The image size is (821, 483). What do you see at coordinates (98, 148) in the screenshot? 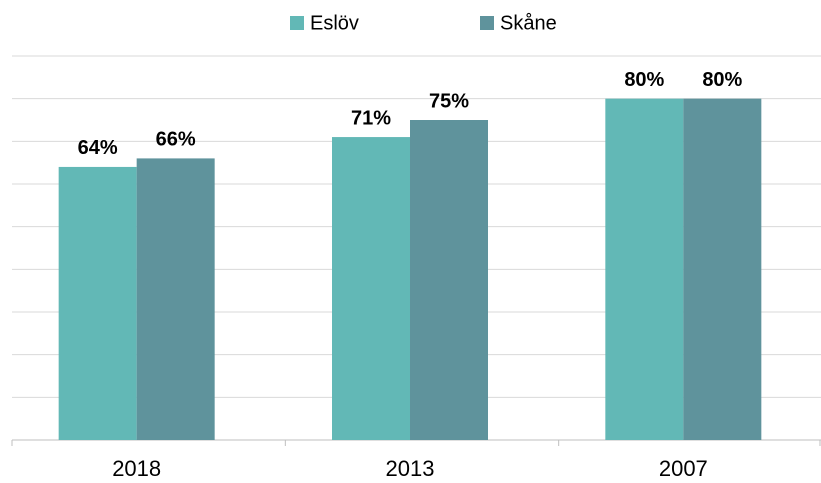
I see `data-label: 64%` at bounding box center [98, 148].